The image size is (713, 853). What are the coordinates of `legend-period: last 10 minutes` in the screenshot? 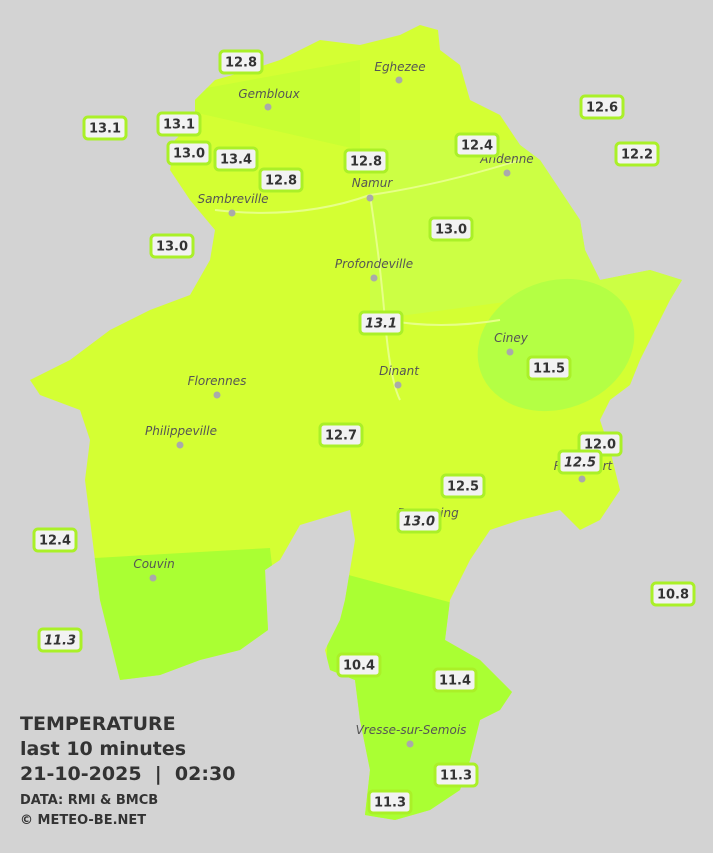 It's located at (103, 749).